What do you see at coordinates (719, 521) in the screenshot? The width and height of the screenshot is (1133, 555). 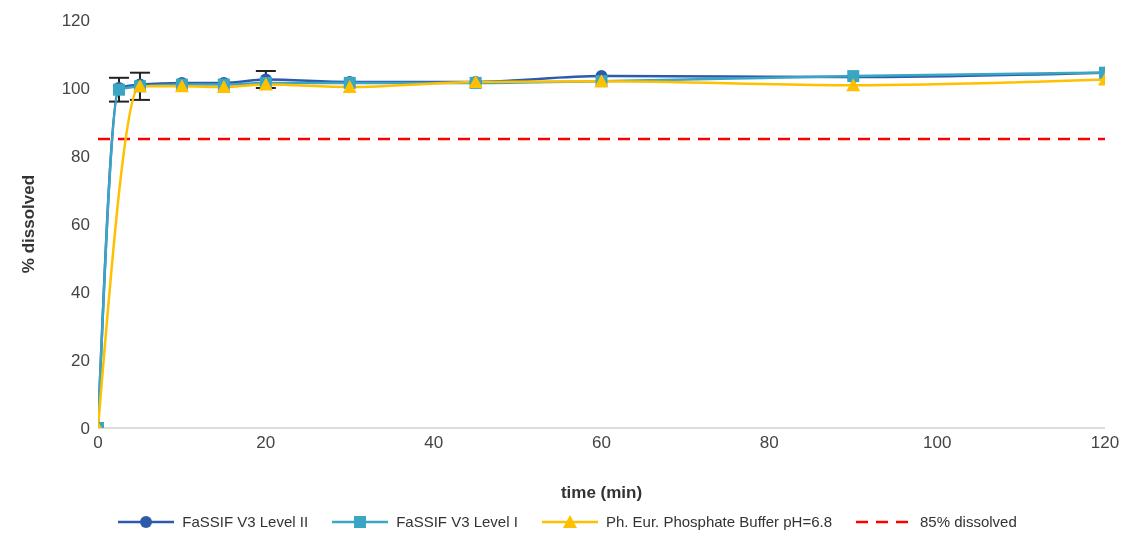 I see `legend-label: Ph. Eur. Phosphate Buffer pH=6.8` at bounding box center [719, 521].